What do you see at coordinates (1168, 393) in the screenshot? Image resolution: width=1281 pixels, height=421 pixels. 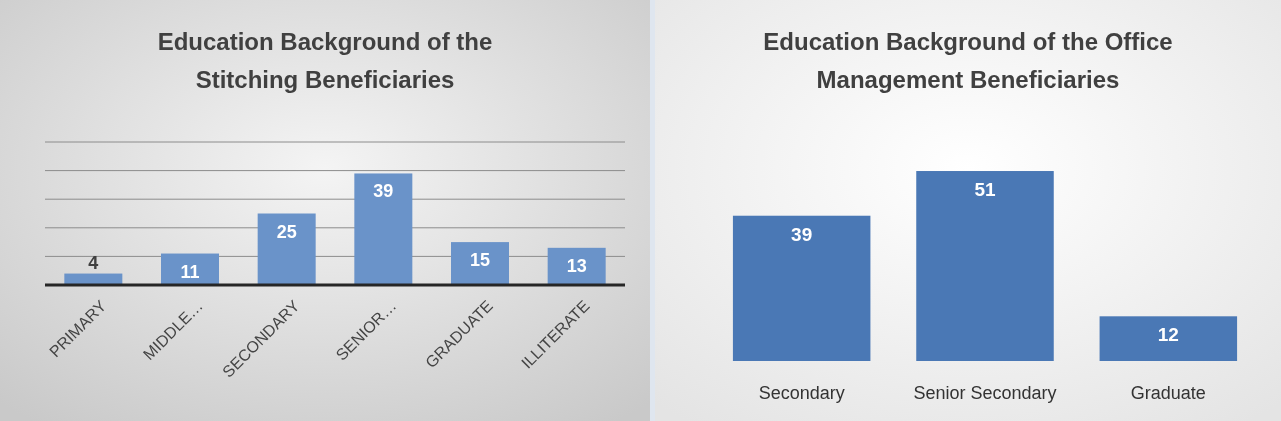 I see `x-tick-label: Graduate` at bounding box center [1168, 393].